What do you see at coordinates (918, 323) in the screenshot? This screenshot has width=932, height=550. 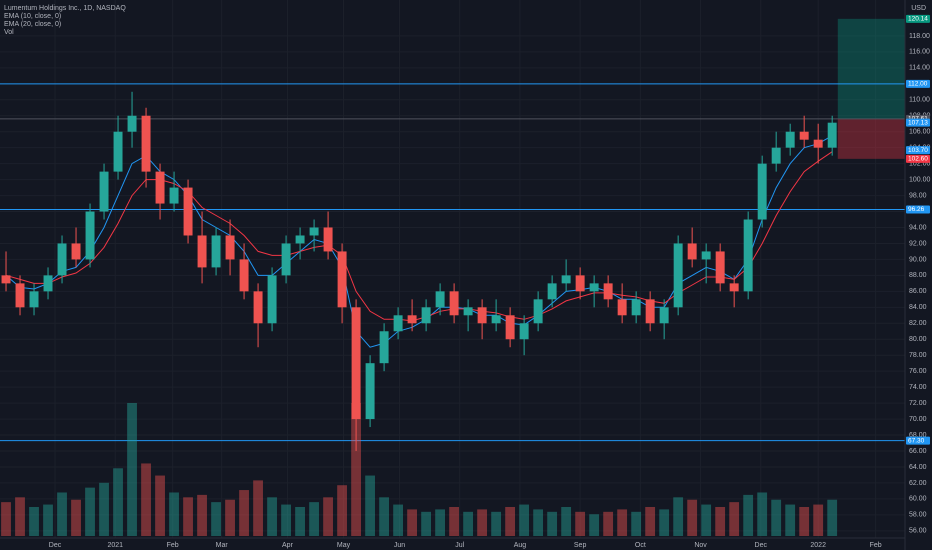 I see `y-tick-label: 82.00` at bounding box center [918, 323].